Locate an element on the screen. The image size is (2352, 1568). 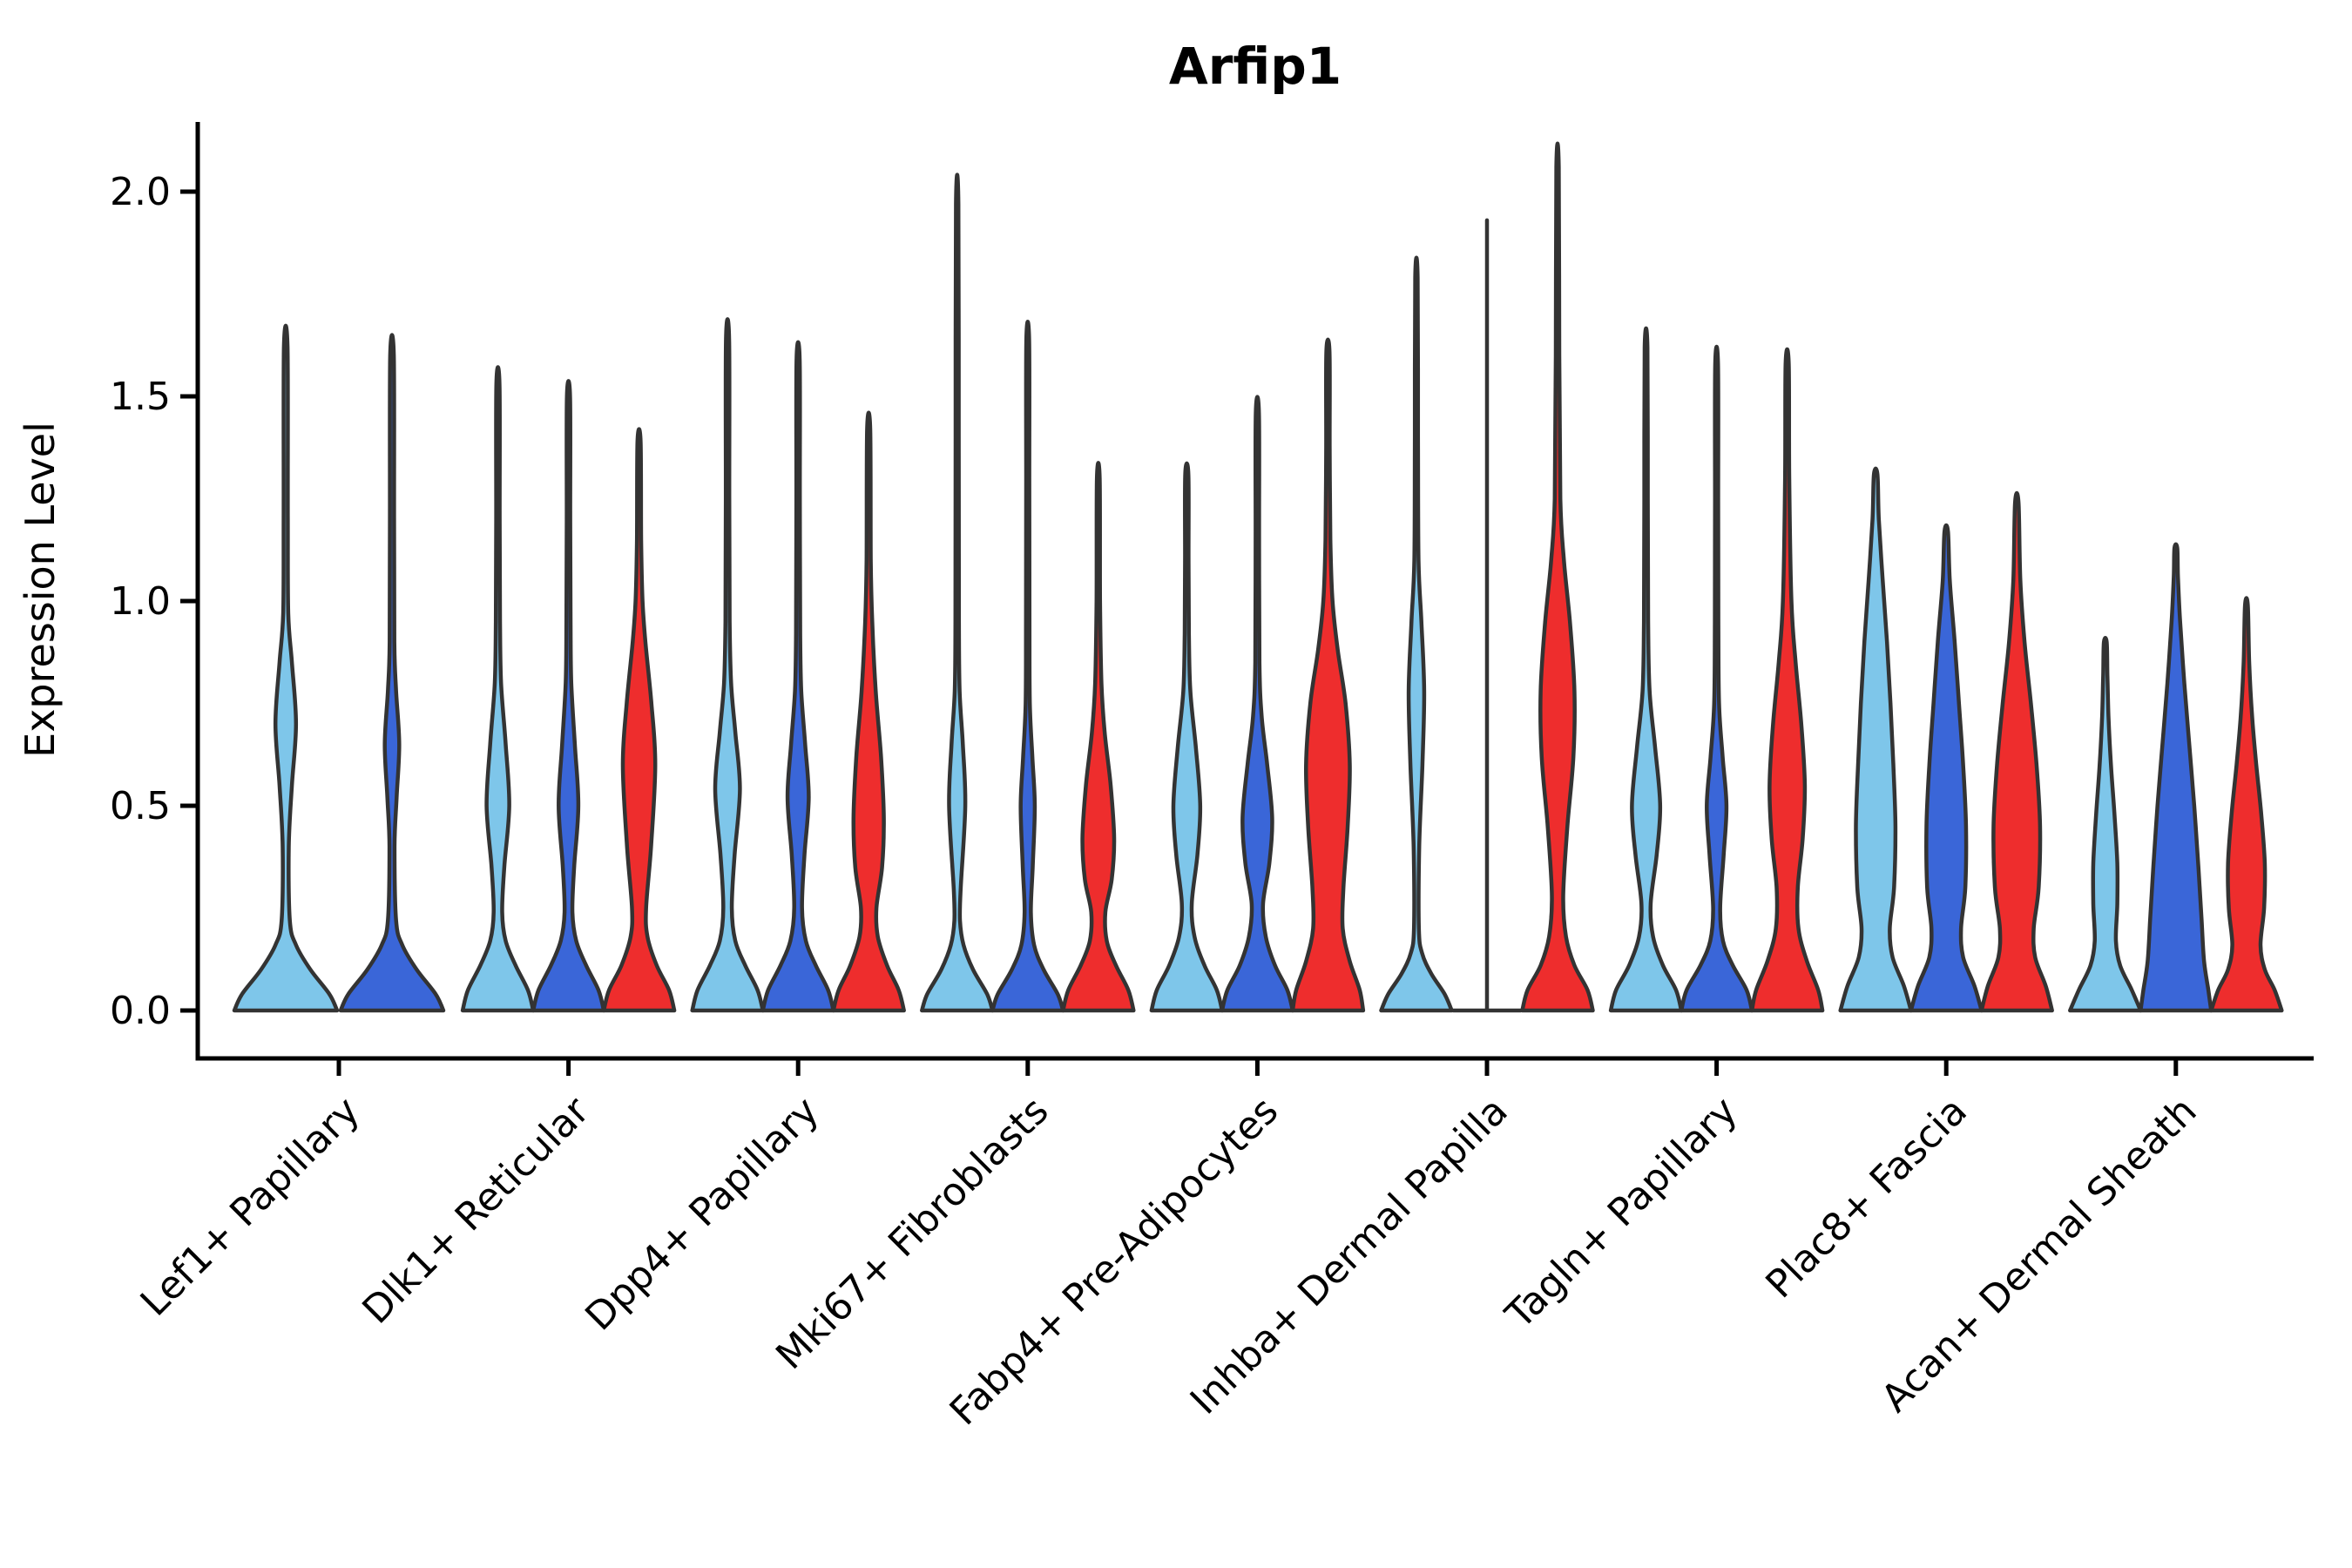
x-tick-marks is located at coordinates (1257, 1067).